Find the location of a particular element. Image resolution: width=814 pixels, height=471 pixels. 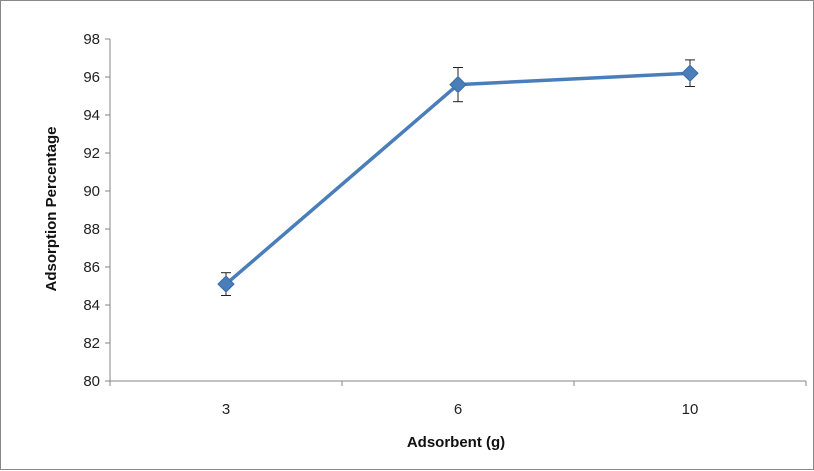

y-tick-label: 98 is located at coordinates (91, 39).